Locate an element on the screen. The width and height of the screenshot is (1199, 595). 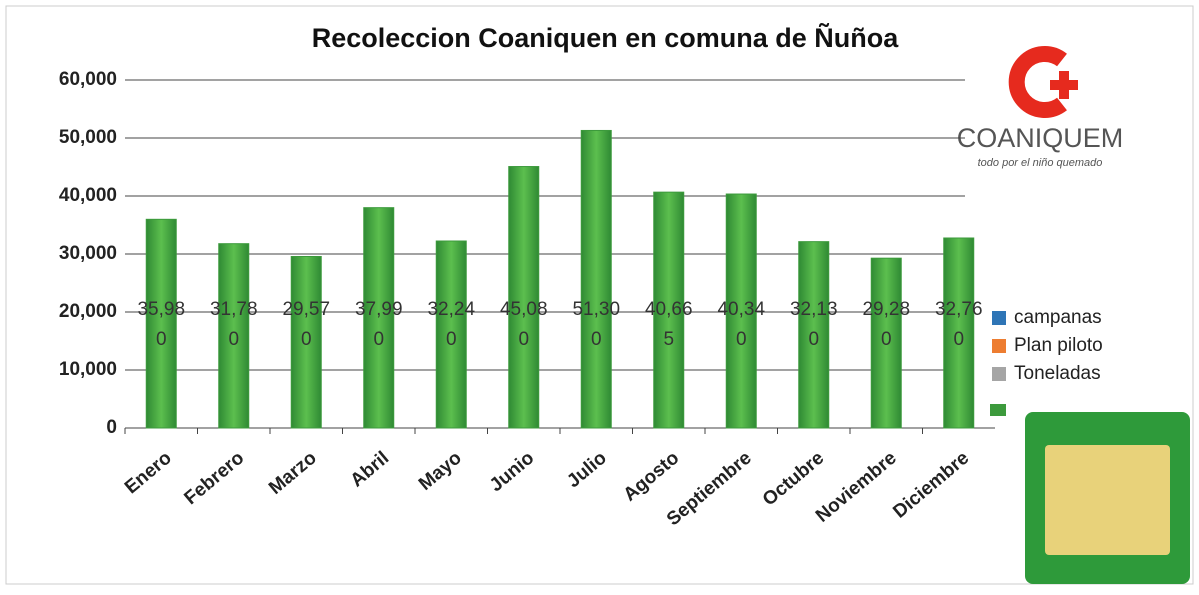
value-label: 29,280 is located at coordinates (886, 324).